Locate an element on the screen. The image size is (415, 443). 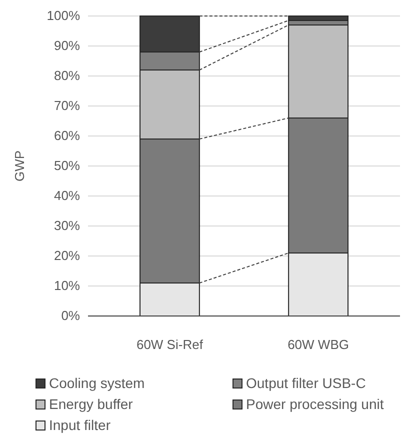
y-tick-label: 20% is located at coordinates (67, 256).